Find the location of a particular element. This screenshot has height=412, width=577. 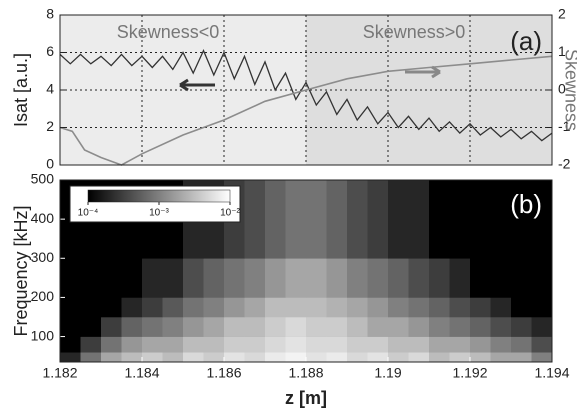

panel-label: (a) is located at coordinates (526, 41).